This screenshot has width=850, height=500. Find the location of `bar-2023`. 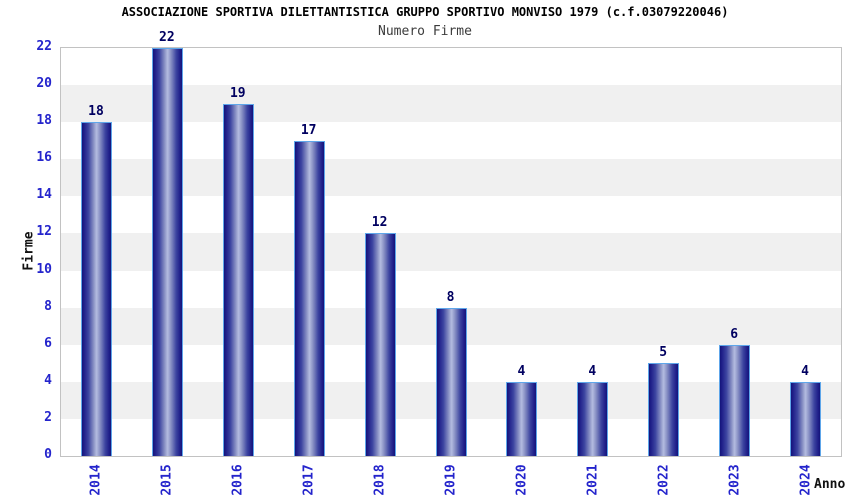

bar-2023 is located at coordinates (735, 400).